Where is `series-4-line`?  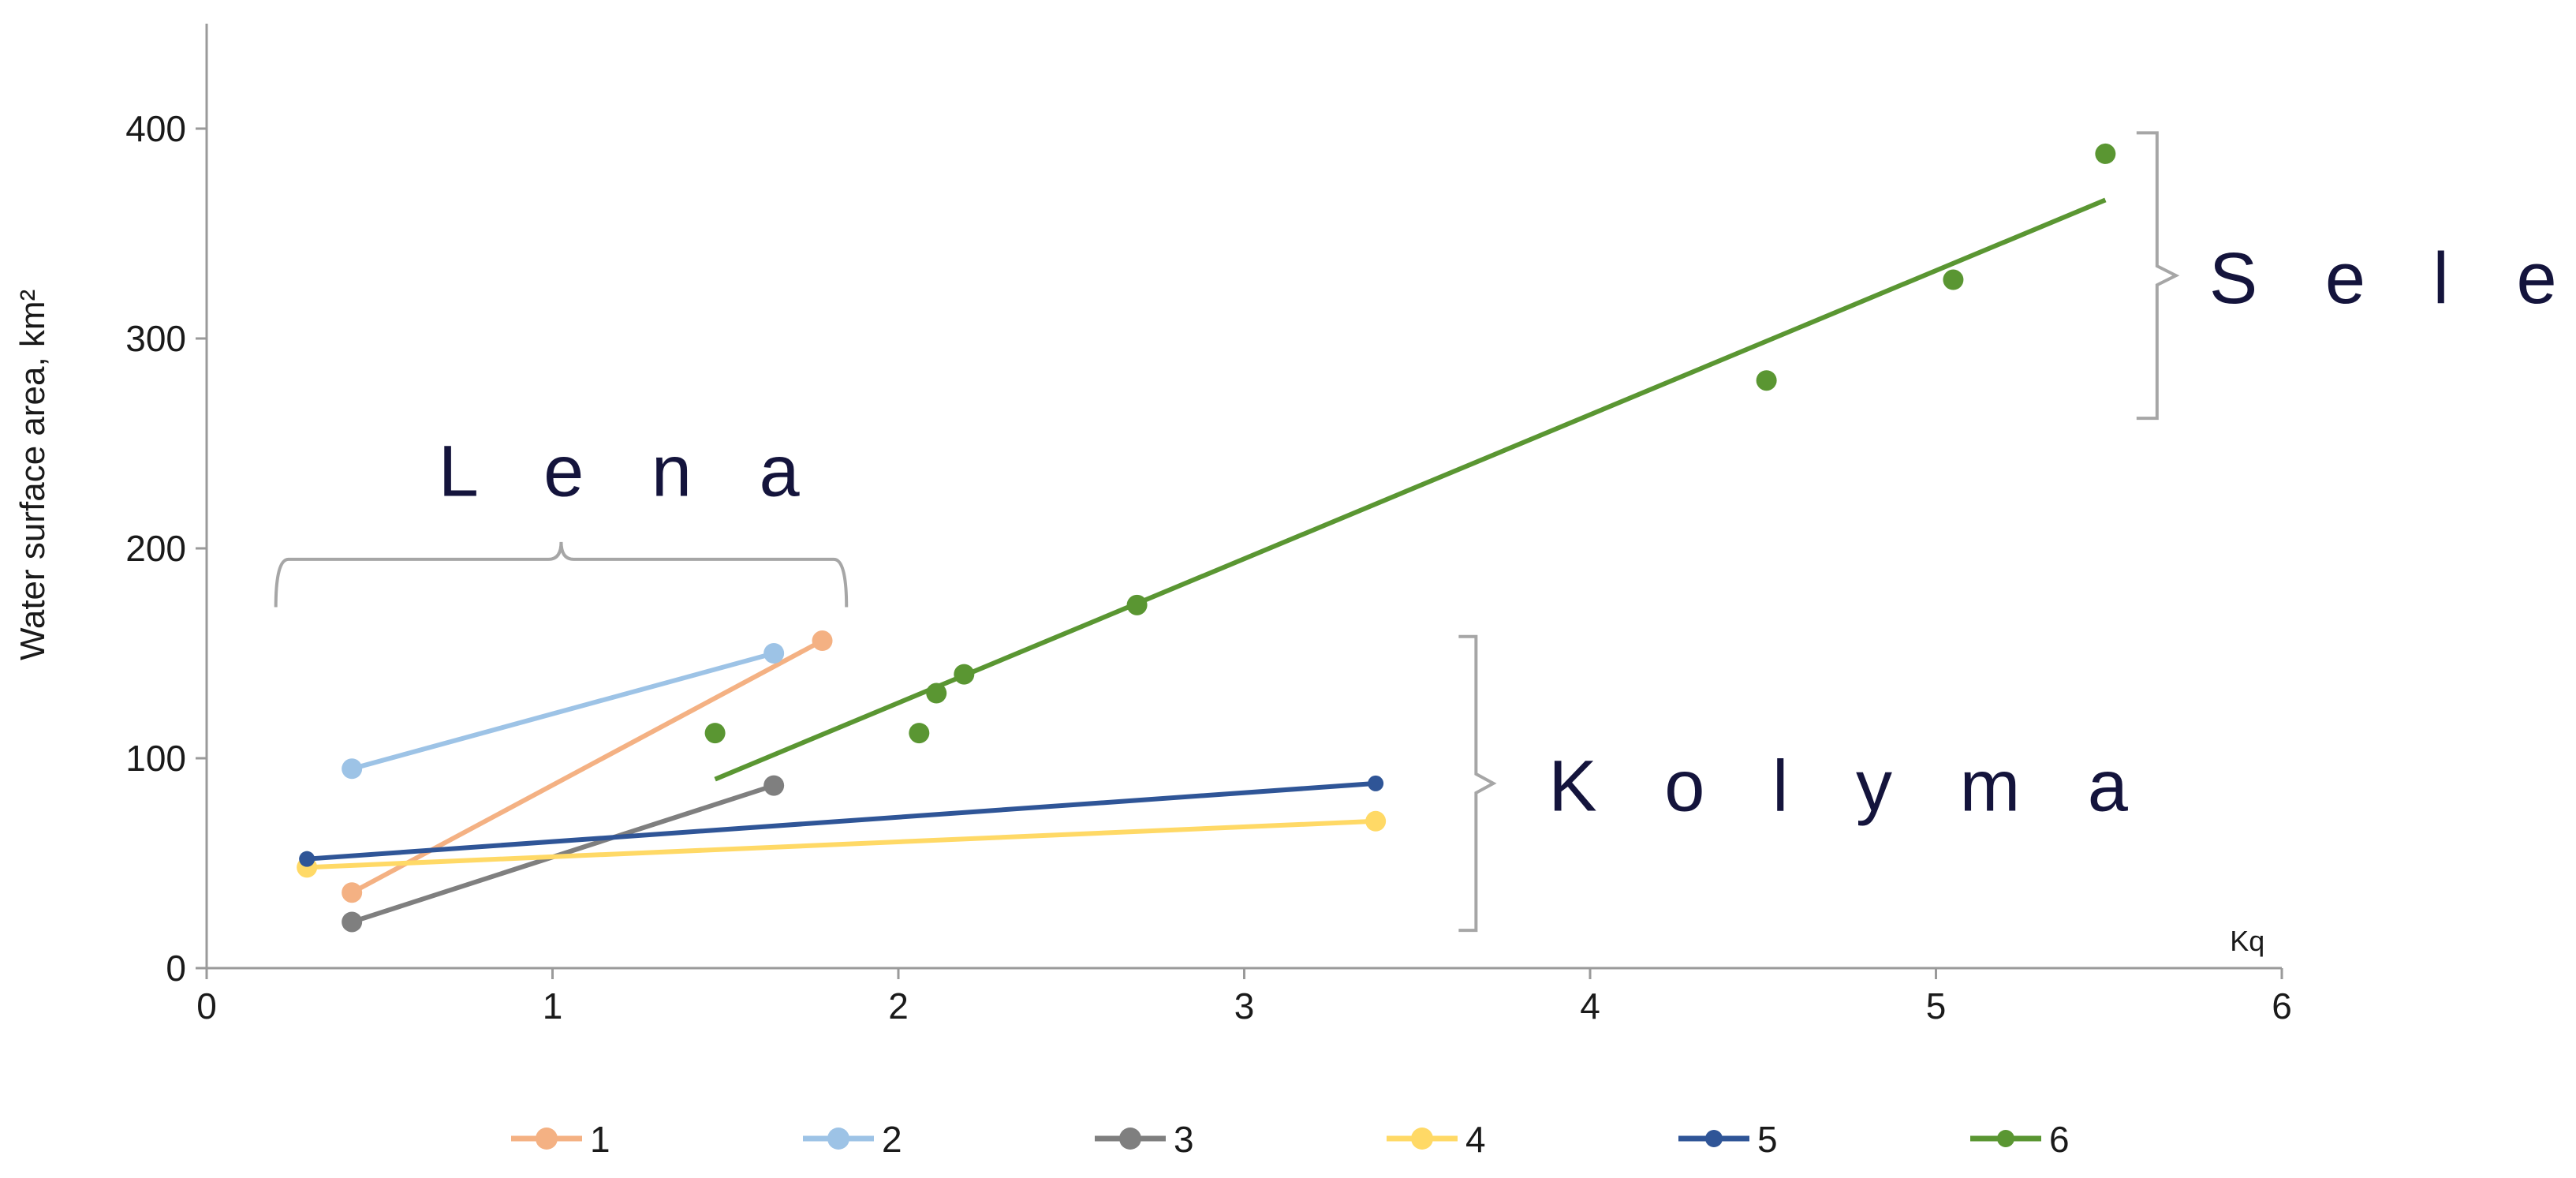
series-4-line is located at coordinates (841, 844).